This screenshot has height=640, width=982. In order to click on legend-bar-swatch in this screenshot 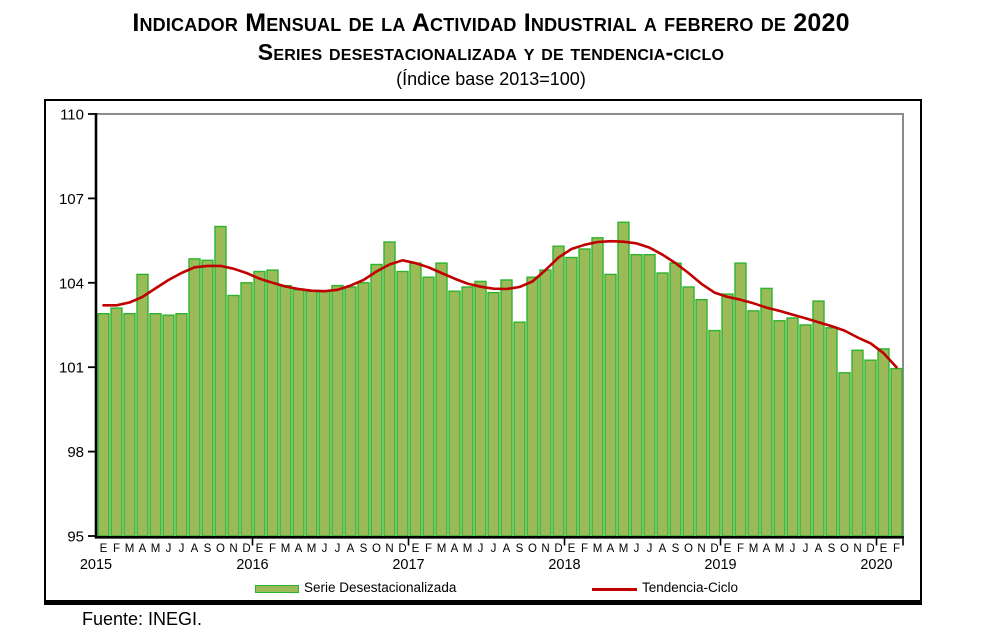, I will do `click(277, 589)`.